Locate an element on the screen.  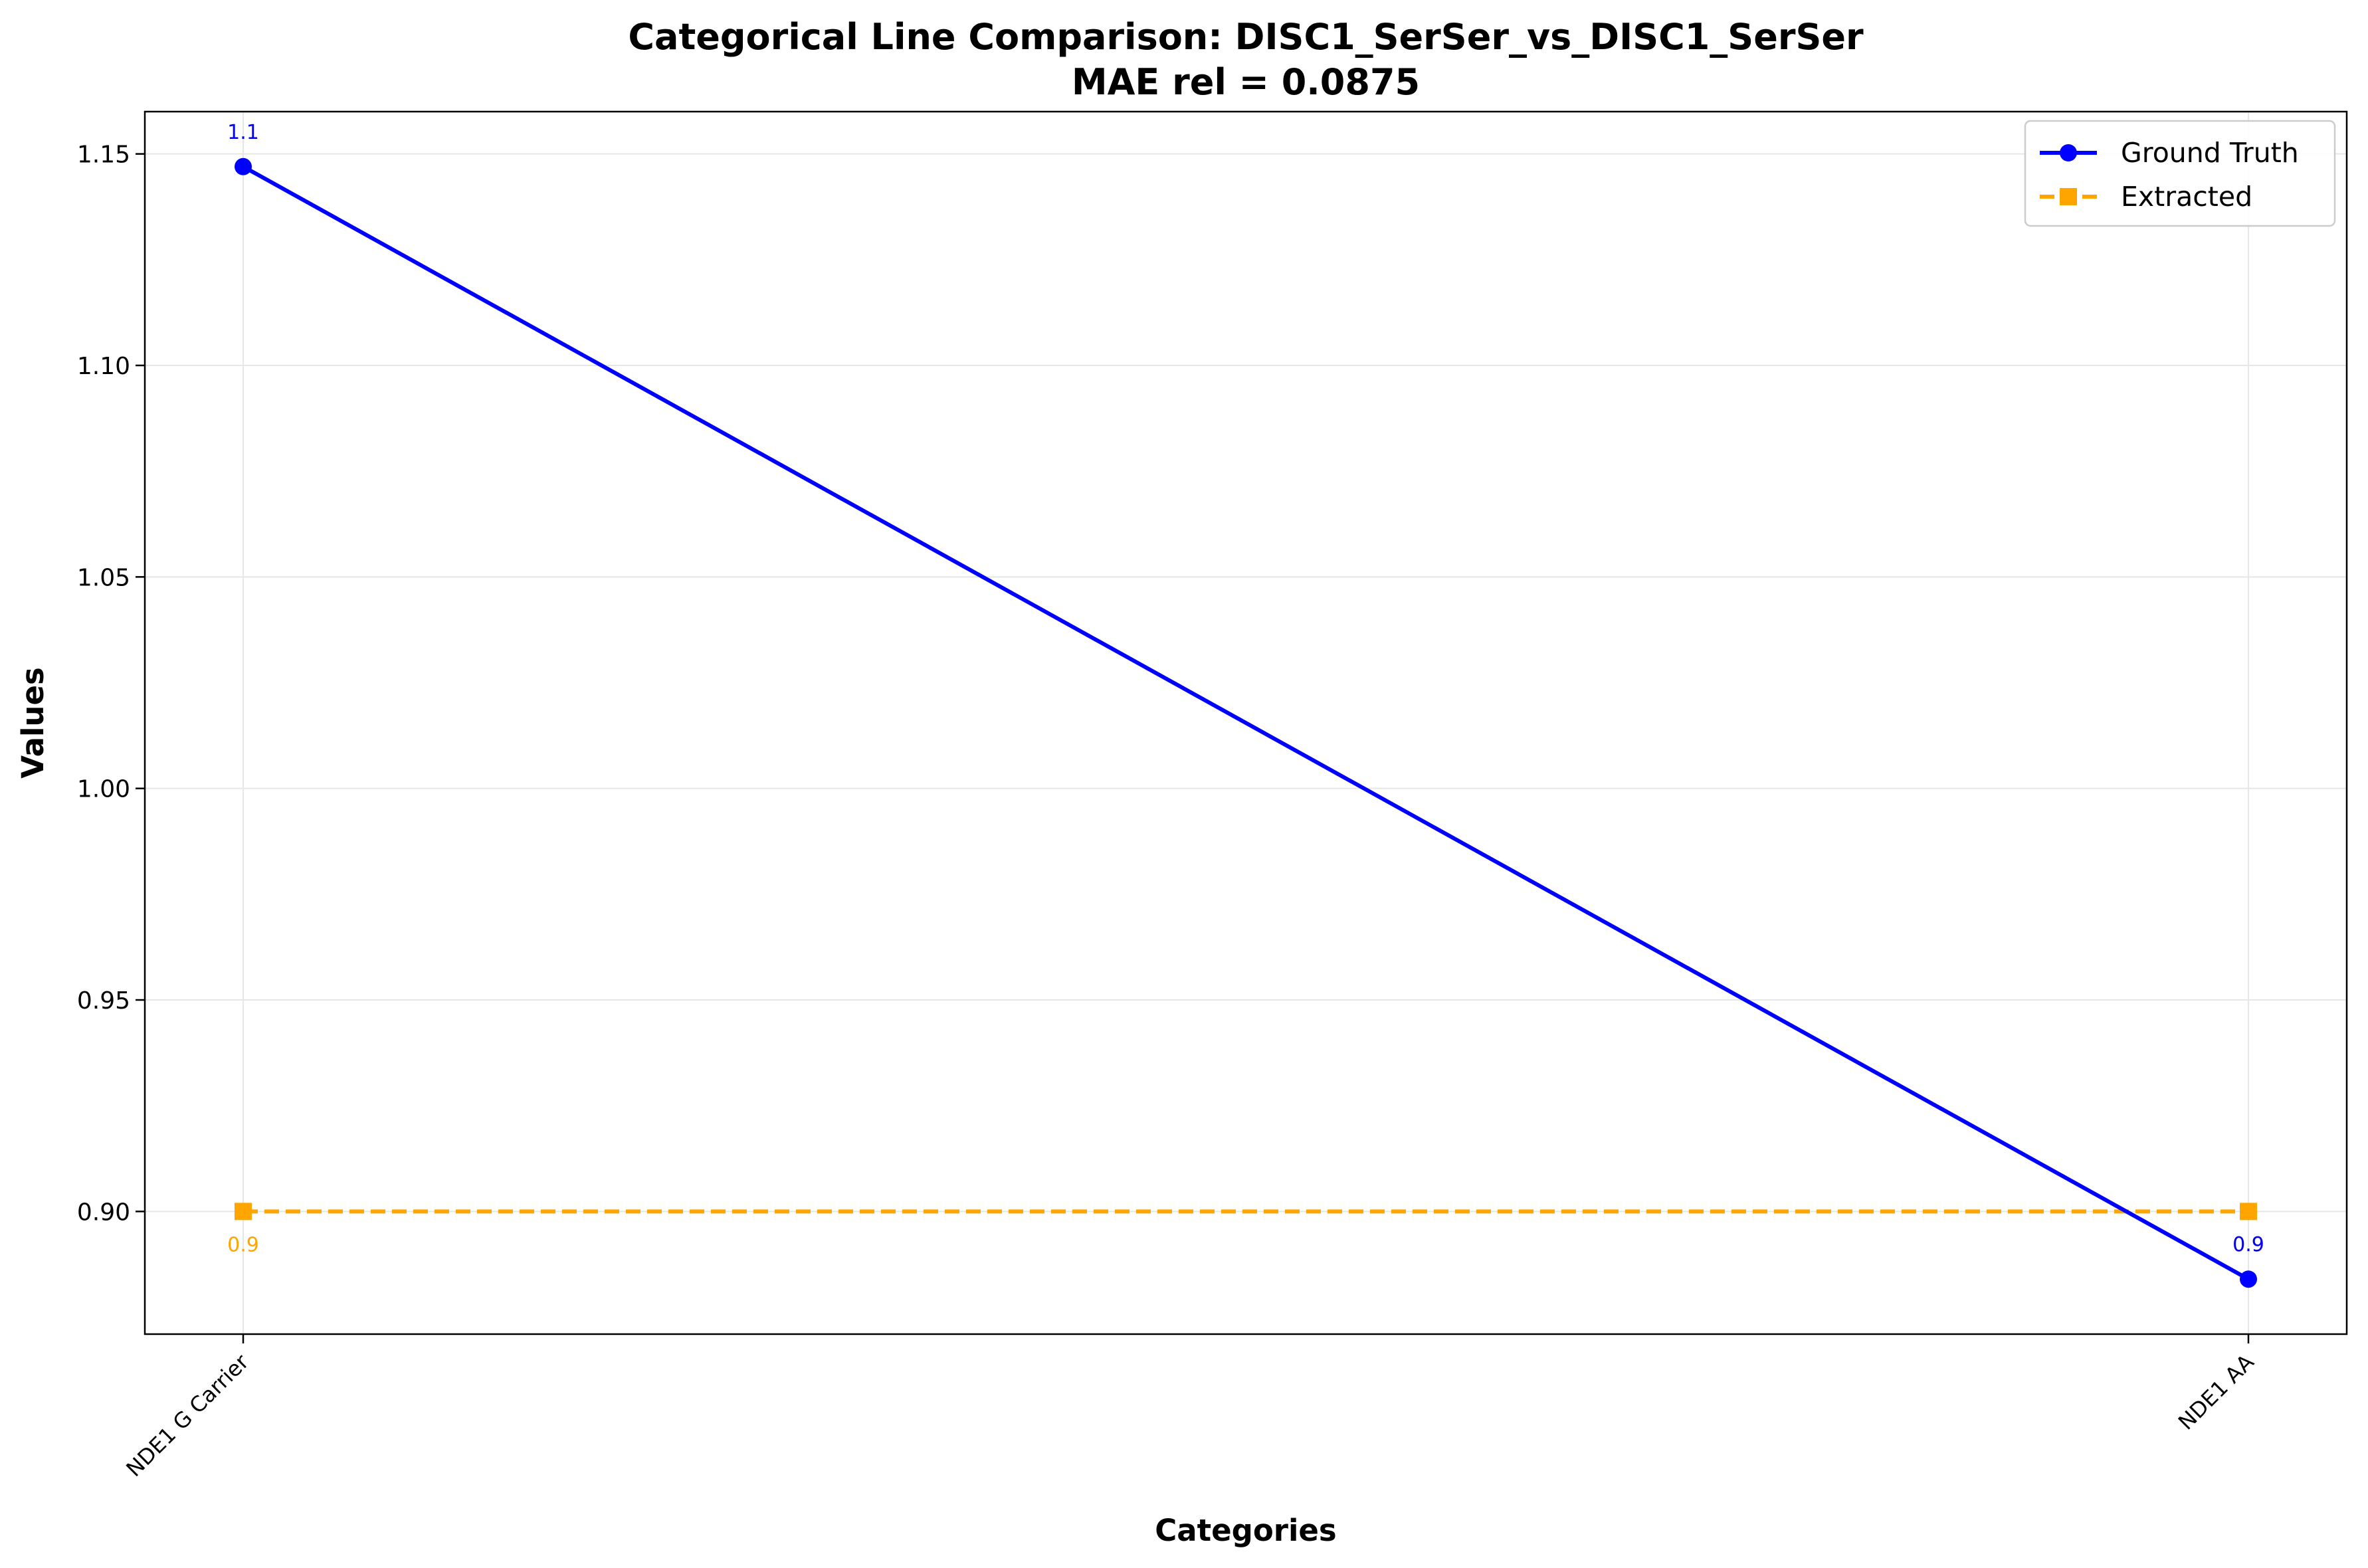
legend-box is located at coordinates (2180, 173).